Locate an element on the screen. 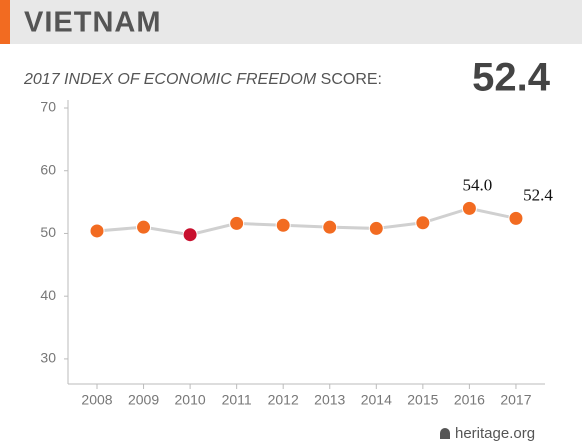  x-tick-label: 2009 is located at coordinates (143, 400).